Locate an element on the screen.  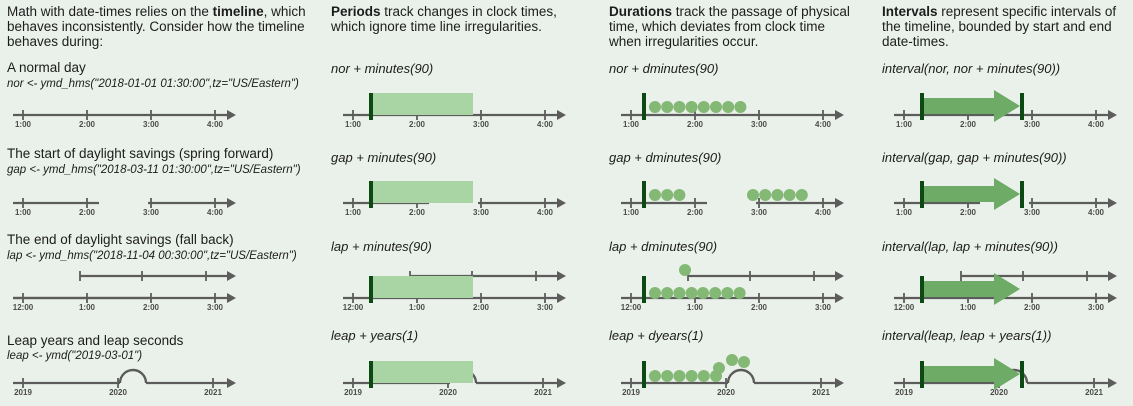
row3-col3-start-marker is located at coordinates (644, 289).